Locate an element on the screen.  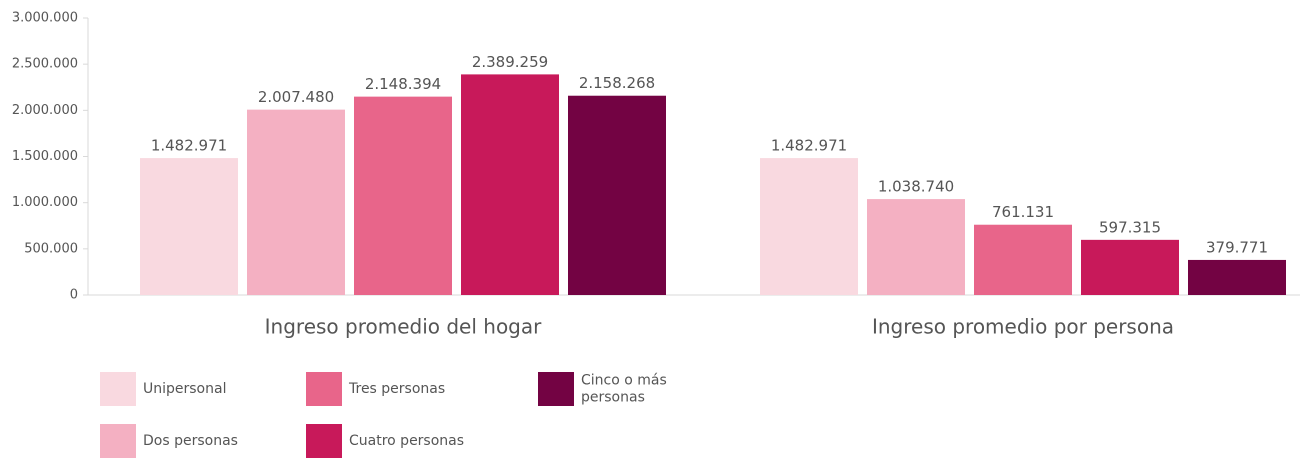
legend-label-line: Cinco o más is located at coordinates (624, 381).